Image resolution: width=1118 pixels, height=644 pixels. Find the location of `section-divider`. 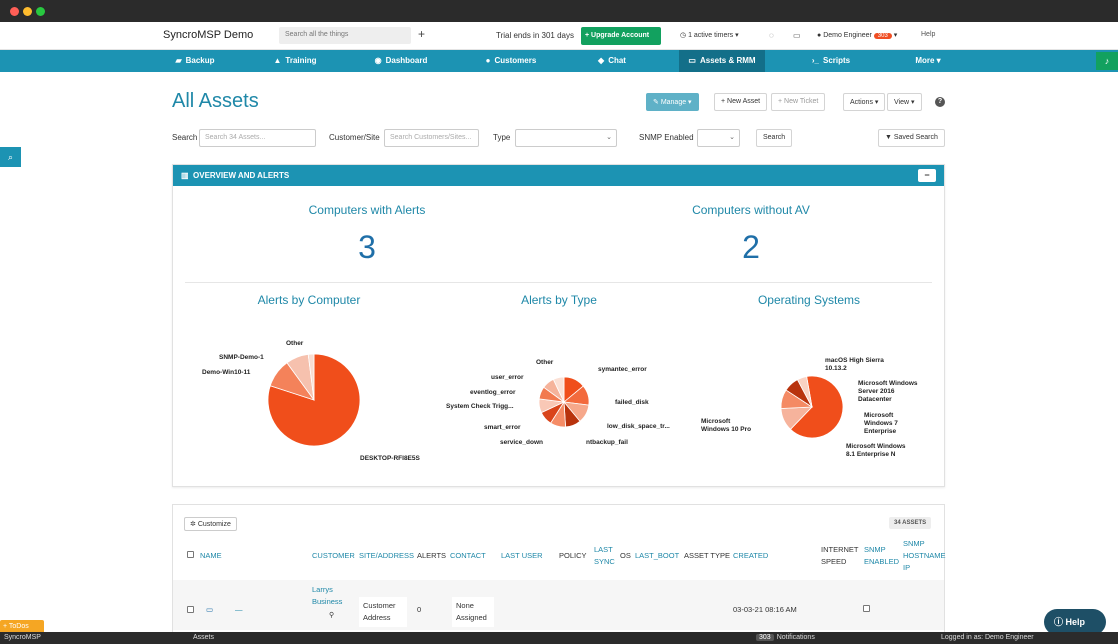

section-divider is located at coordinates (558, 282).